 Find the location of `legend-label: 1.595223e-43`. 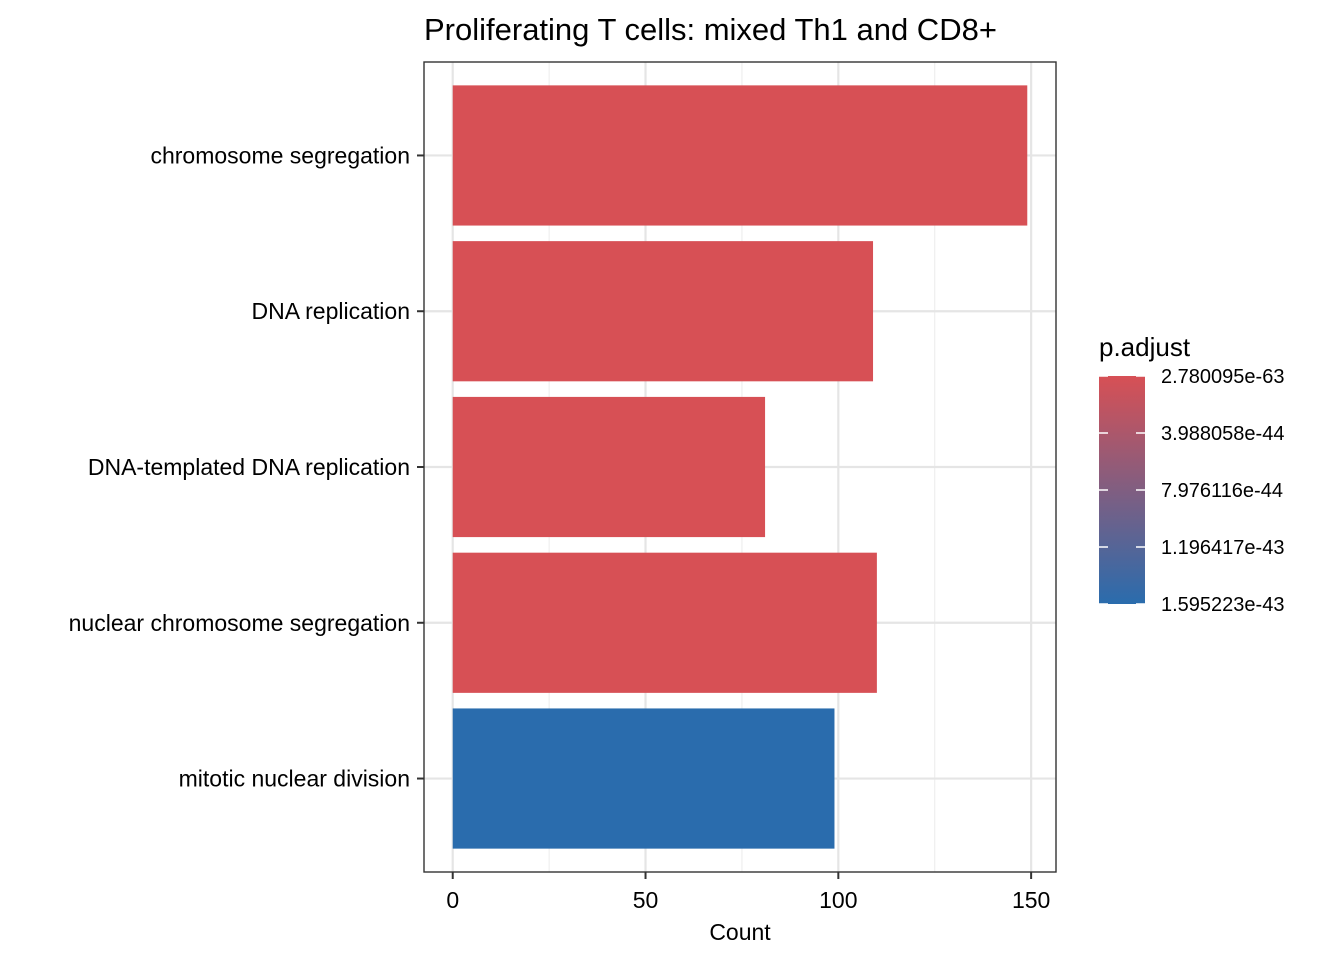

legend-label: 1.595223e-43 is located at coordinates (1222, 605).